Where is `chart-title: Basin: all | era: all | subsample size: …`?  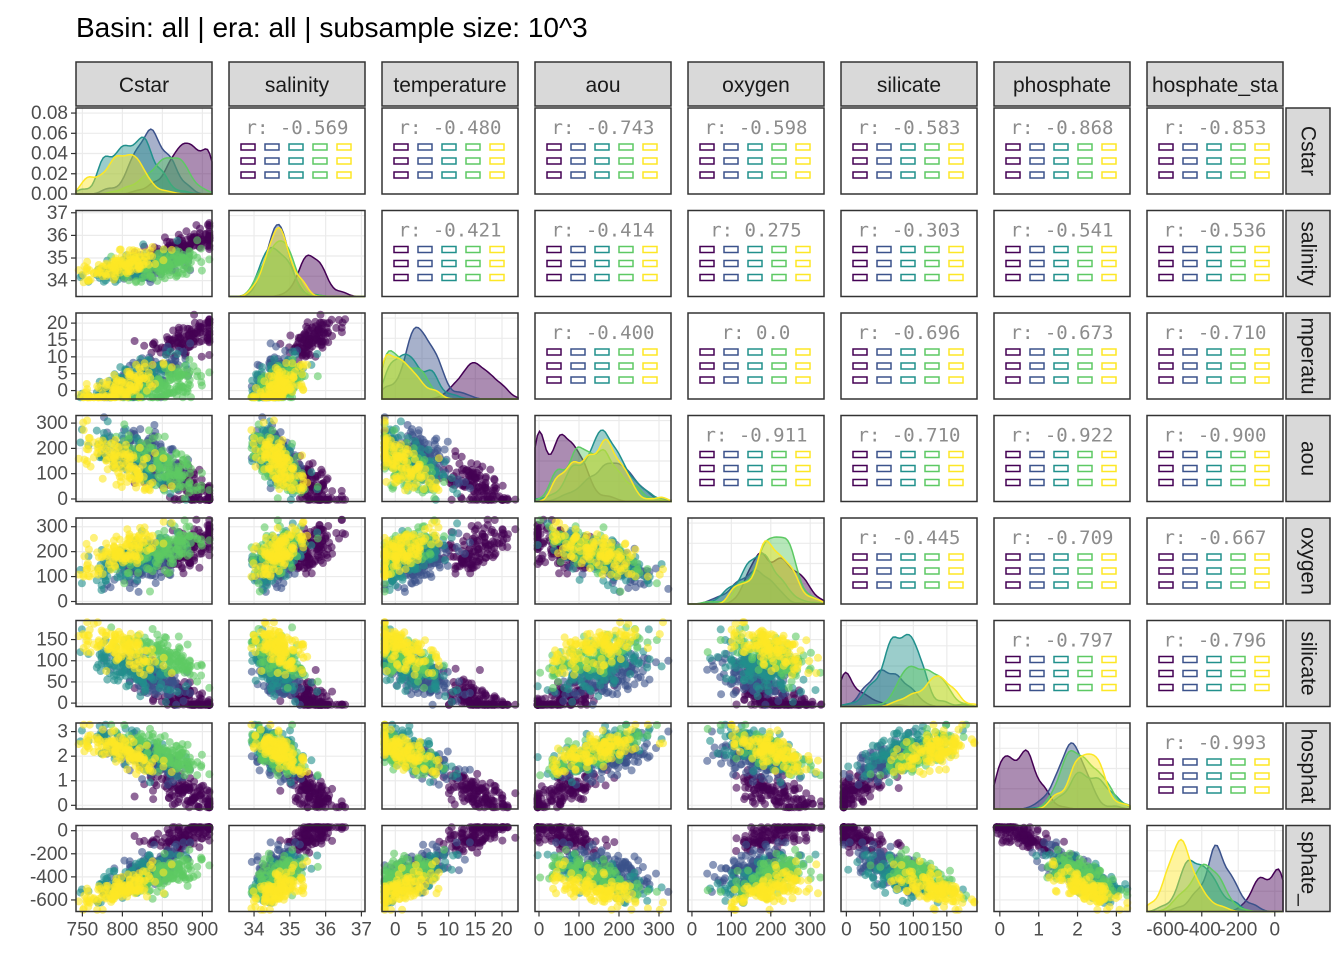 chart-title: Basin: all | era: all | subsample size: … is located at coordinates (332, 27).